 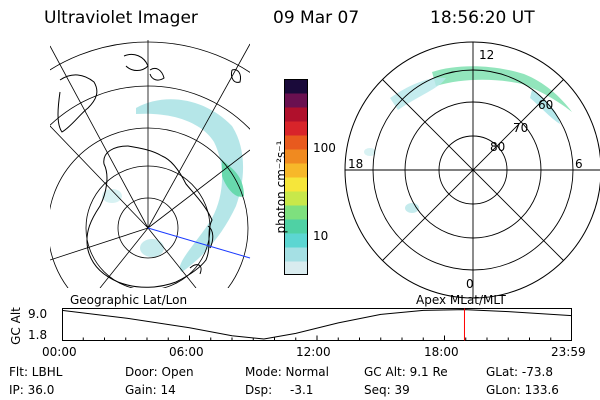 I want to click on info-door: Door: Open, so click(x=159, y=372).